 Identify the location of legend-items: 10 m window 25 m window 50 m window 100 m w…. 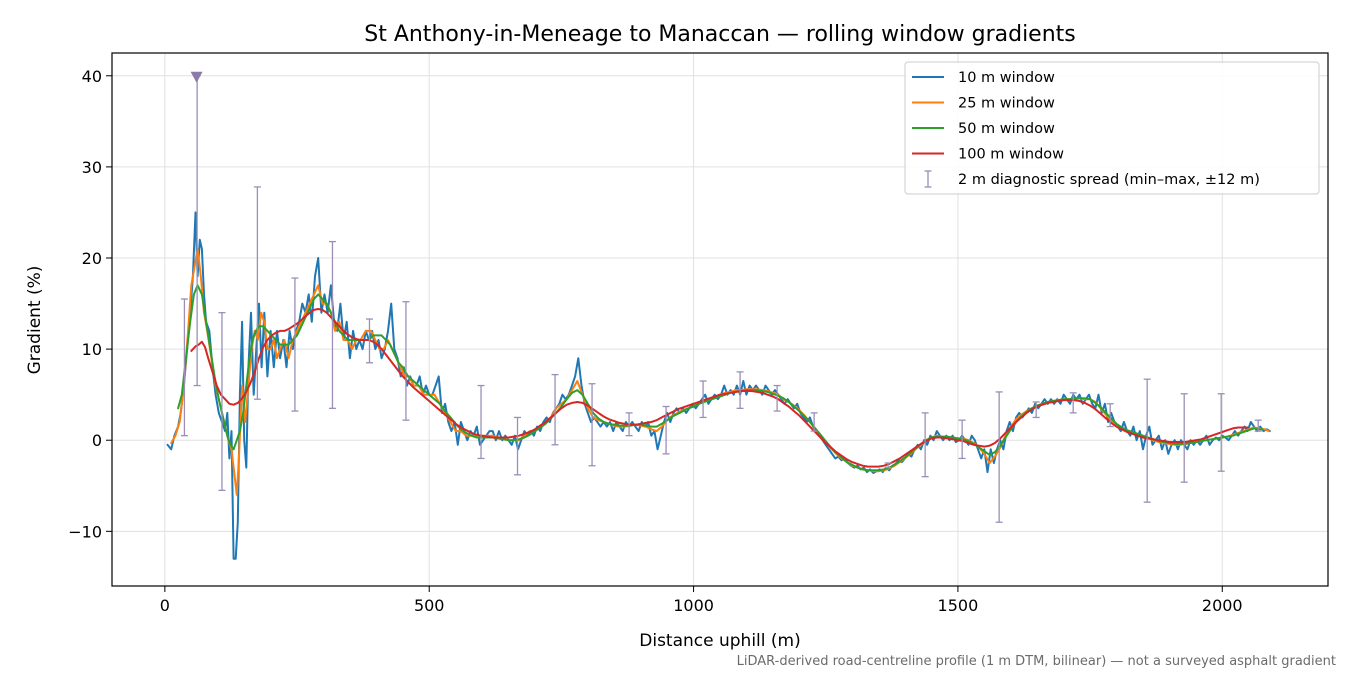
(1086, 129).